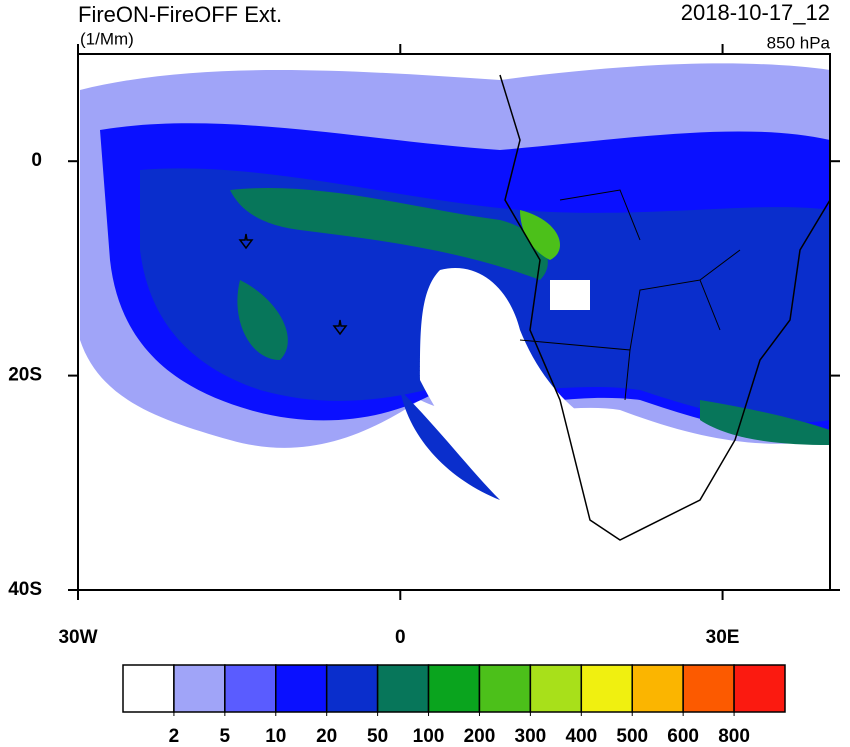 Image resolution: width=850 pixels, height=747 pixels. What do you see at coordinates (531, 736) in the screenshot?
I see `colorbar-label: 300` at bounding box center [531, 736].